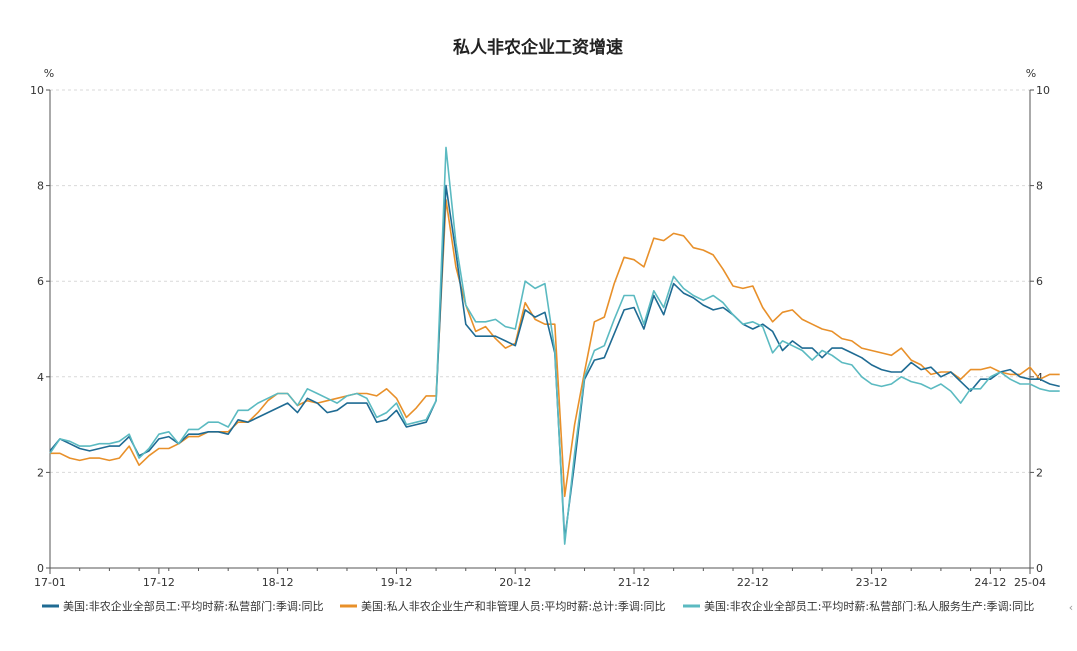  I want to click on right-axis-unit: %, so click(1031, 73).